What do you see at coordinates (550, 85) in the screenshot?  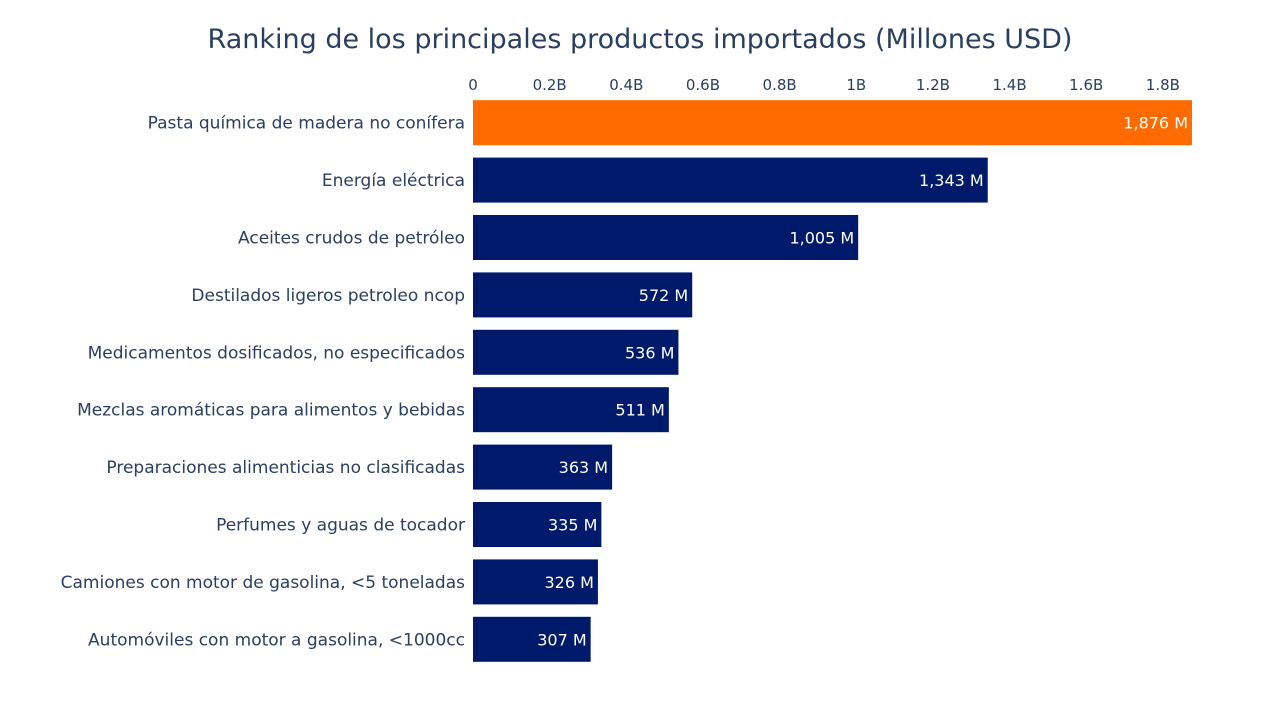 I see `x-tick-label: 0.2B` at bounding box center [550, 85].